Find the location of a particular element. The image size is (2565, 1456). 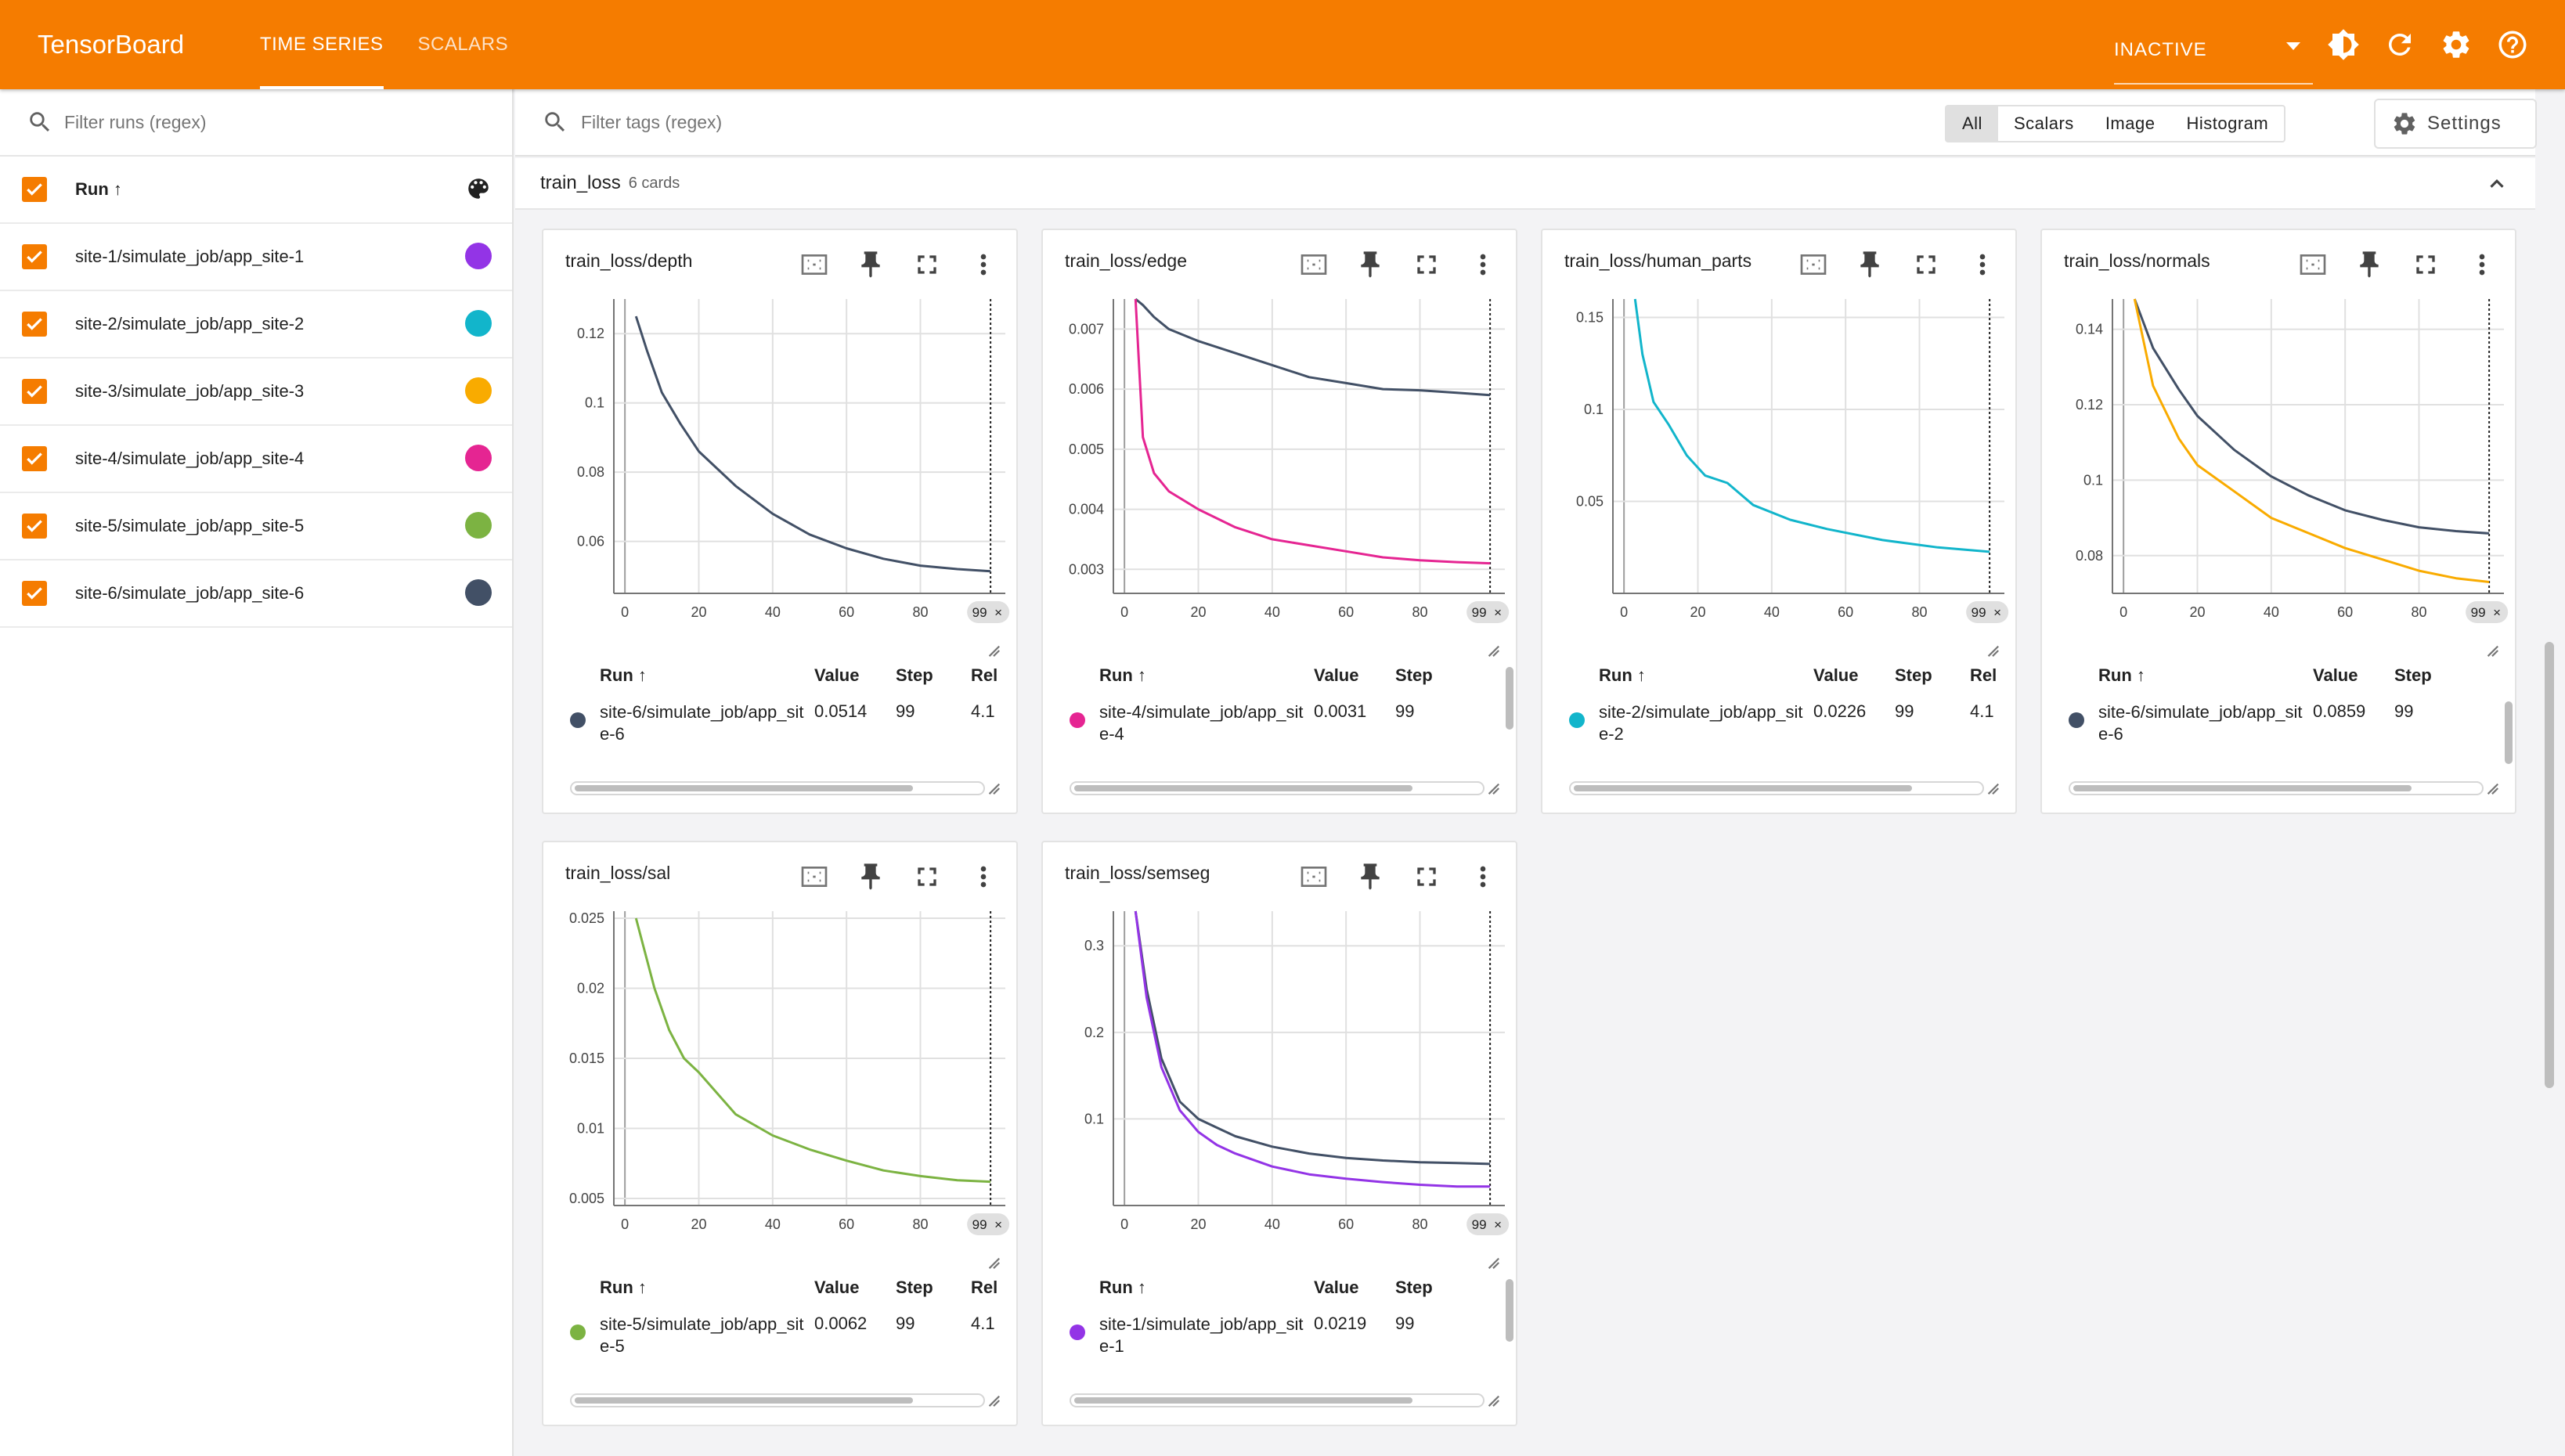

tab-scalars: SCALARS is located at coordinates (463, 44).